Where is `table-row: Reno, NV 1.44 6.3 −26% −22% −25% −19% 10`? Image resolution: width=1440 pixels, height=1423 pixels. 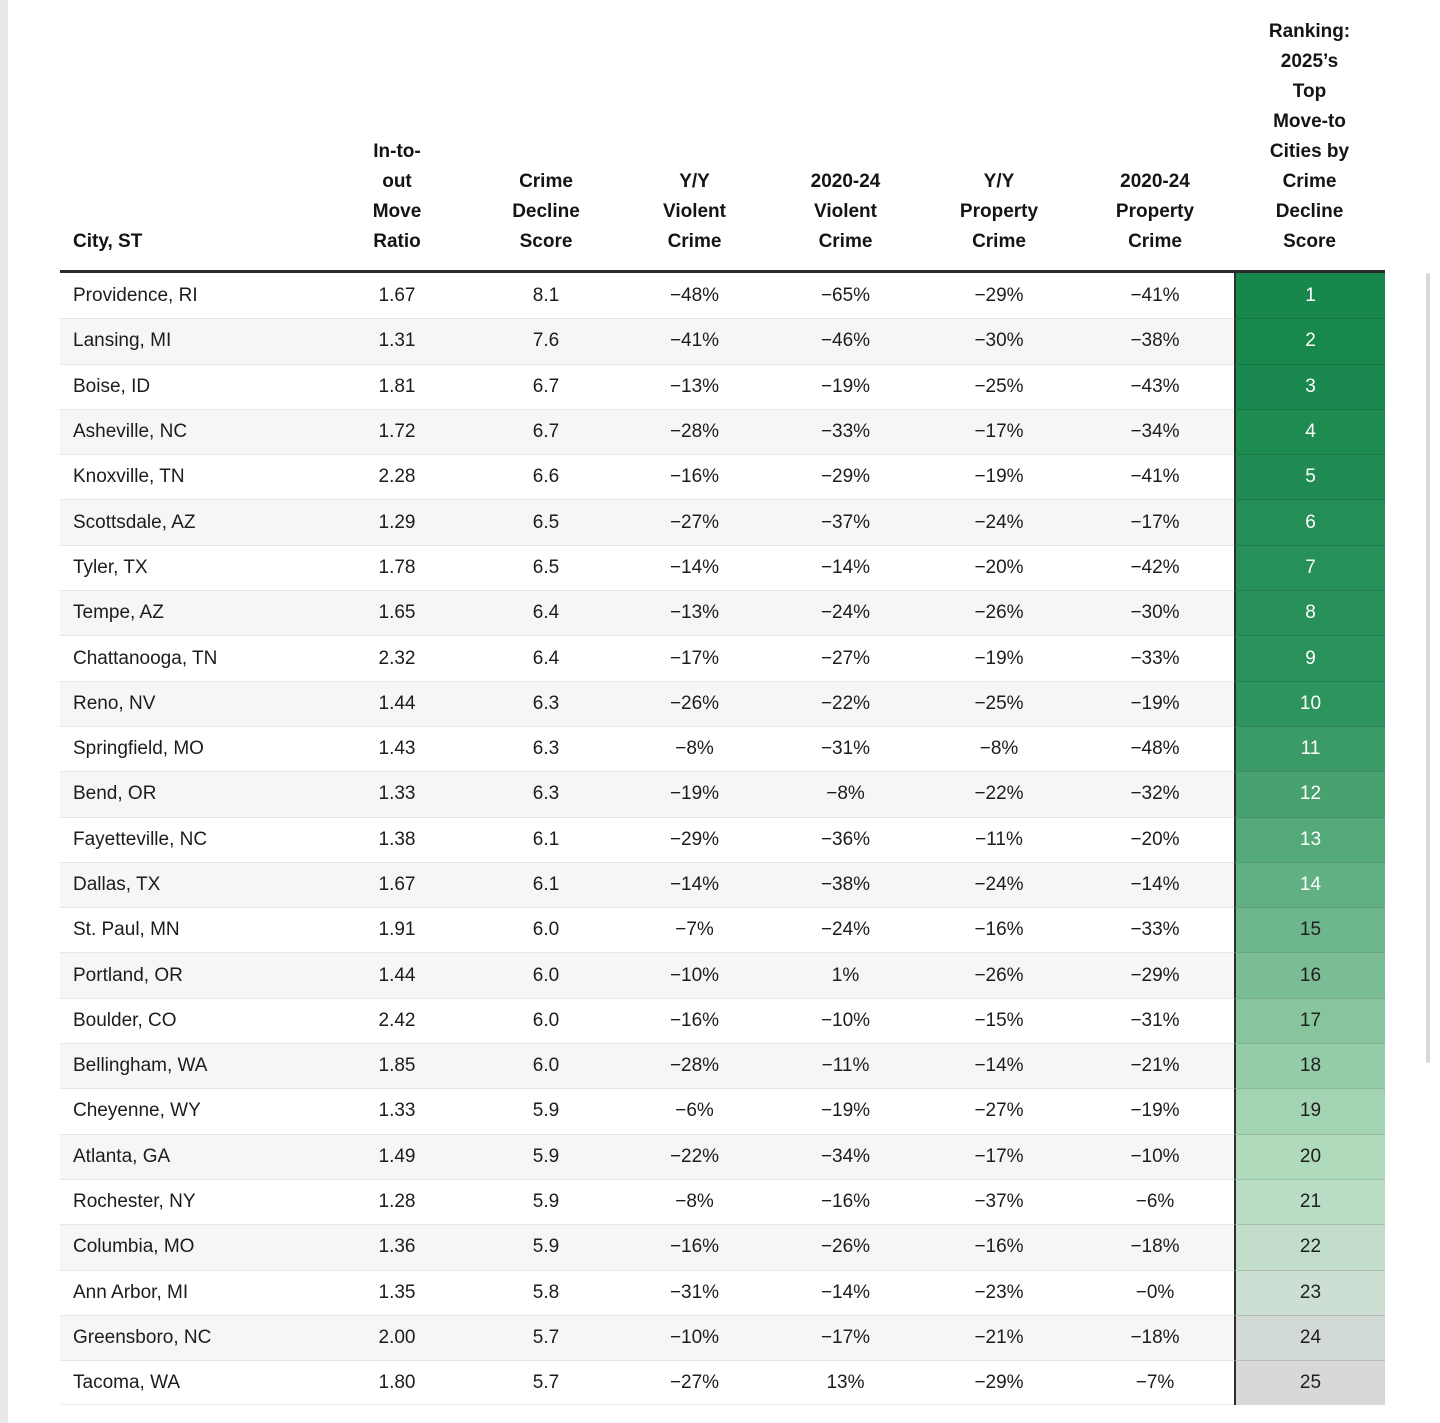 table-row: Reno, NV 1.44 6.3 −26% −22% −25% −19% 10 is located at coordinates (722, 703).